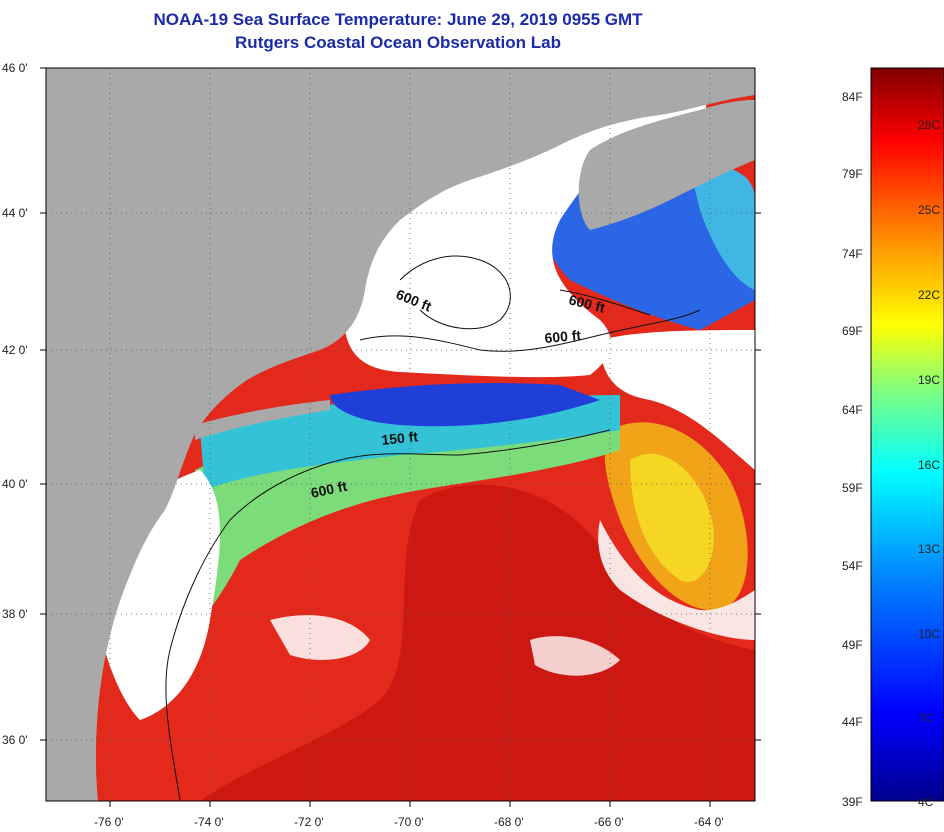 This screenshot has width=944, height=832. What do you see at coordinates (15, 484) in the screenshot?
I see `lat-label-40: 40 0'` at bounding box center [15, 484].